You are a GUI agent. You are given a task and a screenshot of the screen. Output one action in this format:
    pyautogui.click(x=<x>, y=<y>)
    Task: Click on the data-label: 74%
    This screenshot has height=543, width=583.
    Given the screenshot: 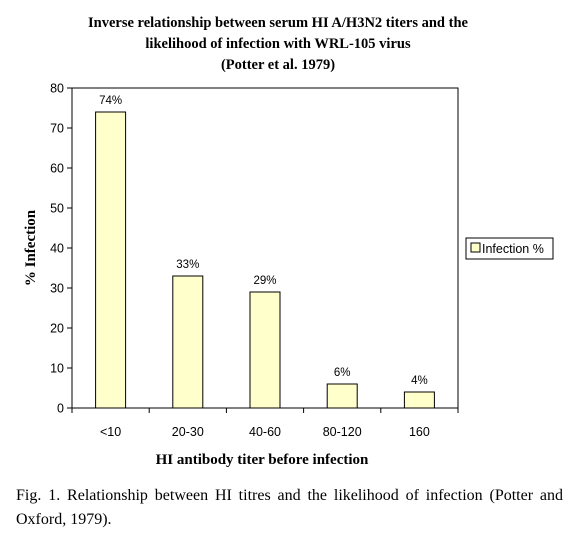 What is the action you would take?
    pyautogui.click(x=110, y=101)
    